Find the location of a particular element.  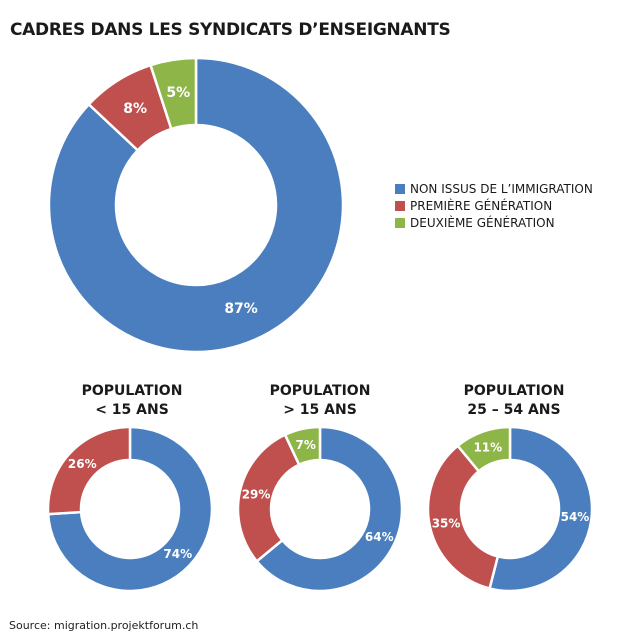

legend-item-premiere-generation: PREMIÈRE GÉNÉRATION is located at coordinates (494, 205).